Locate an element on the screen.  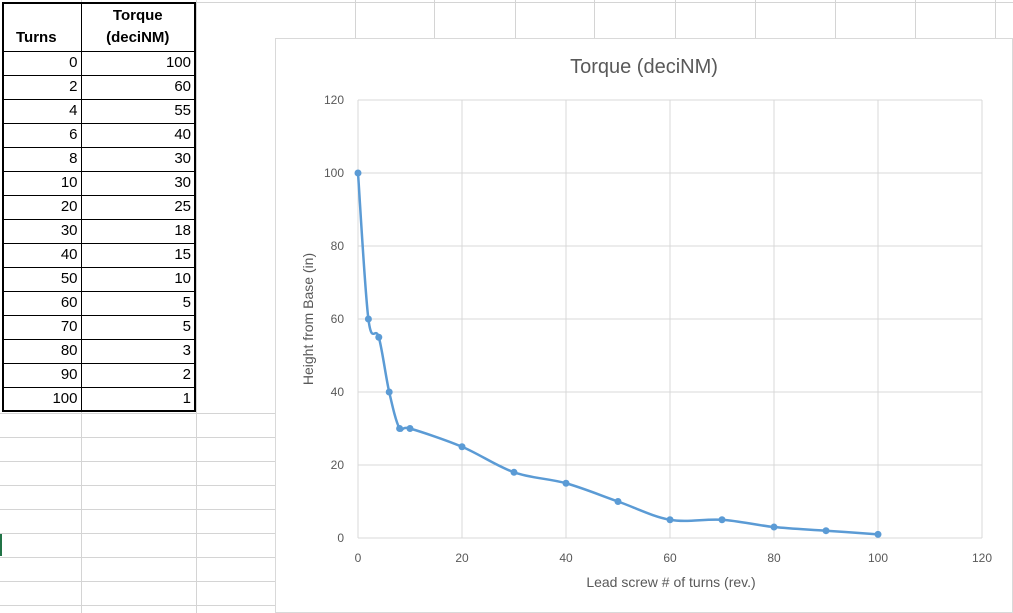
header-row: Turns Torque (deciNM) is located at coordinates (99, 27).